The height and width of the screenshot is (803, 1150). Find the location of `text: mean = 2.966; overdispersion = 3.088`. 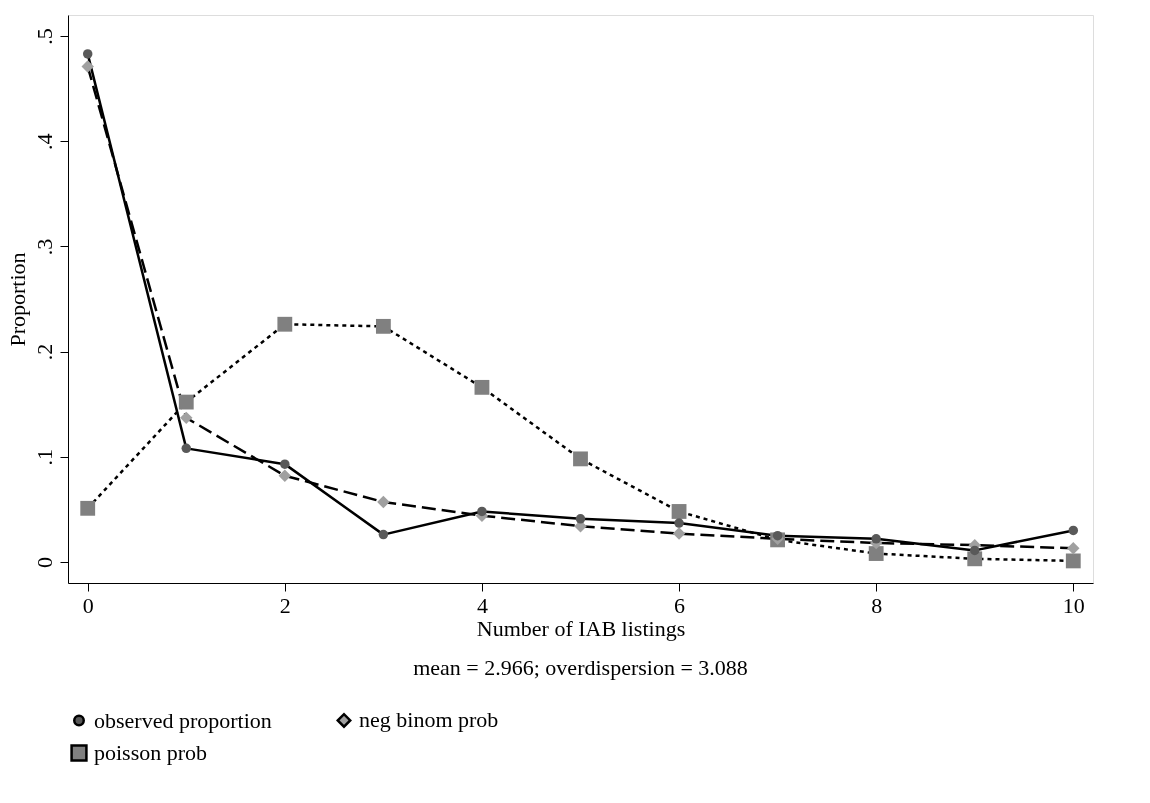

text: mean = 2.966; overdispersion = 3.088 is located at coordinates (580, 667).